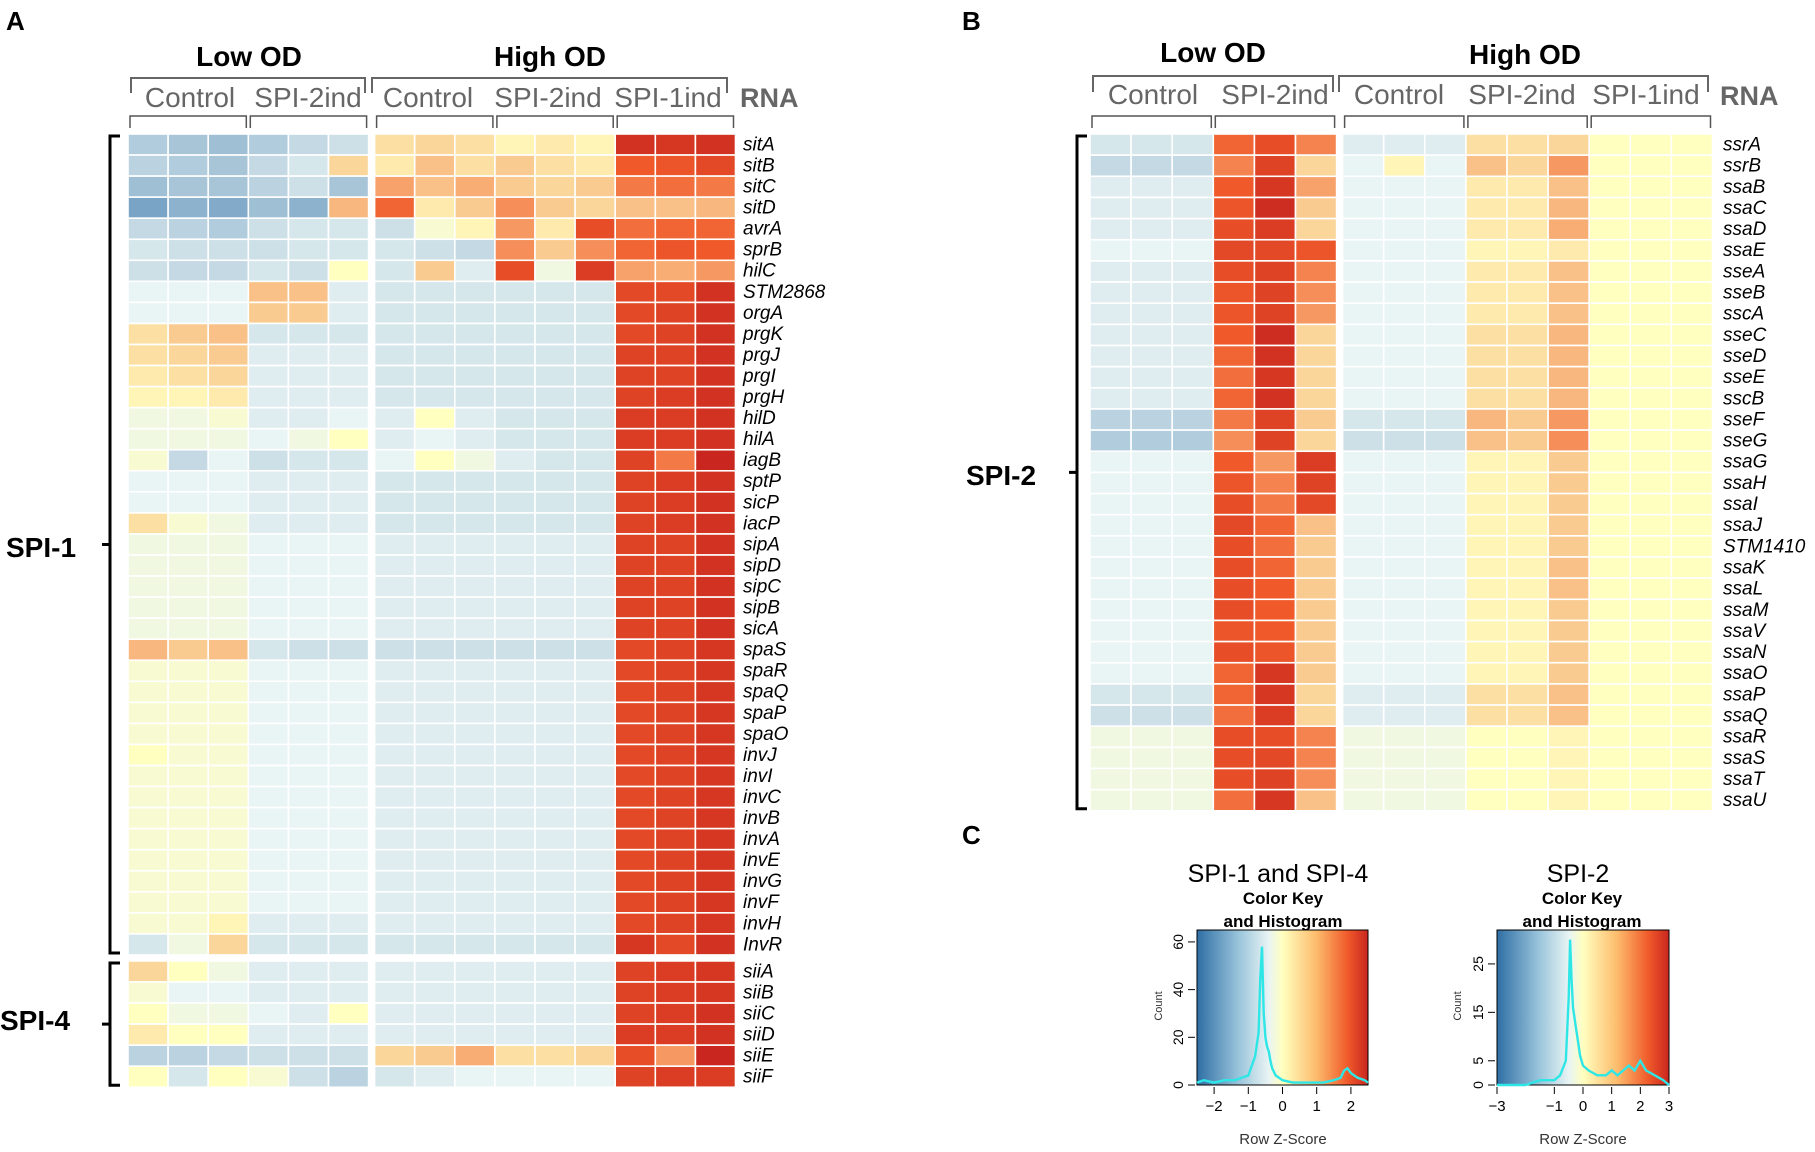 The image size is (1815, 1152). Describe the element at coordinates (1159, 1005) in the screenshot. I see `color-key-ylabel: Count` at that location.